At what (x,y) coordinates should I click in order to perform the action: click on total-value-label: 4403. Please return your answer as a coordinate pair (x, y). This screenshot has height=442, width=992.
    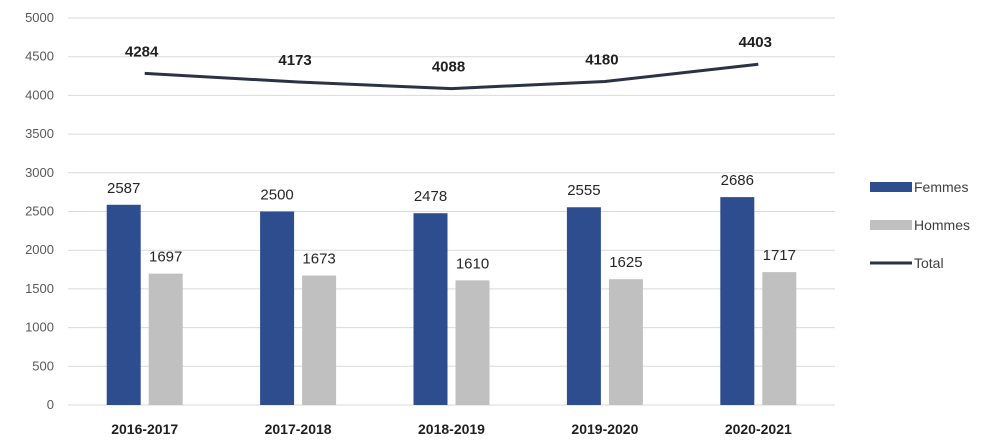
    Looking at the image, I should click on (755, 42).